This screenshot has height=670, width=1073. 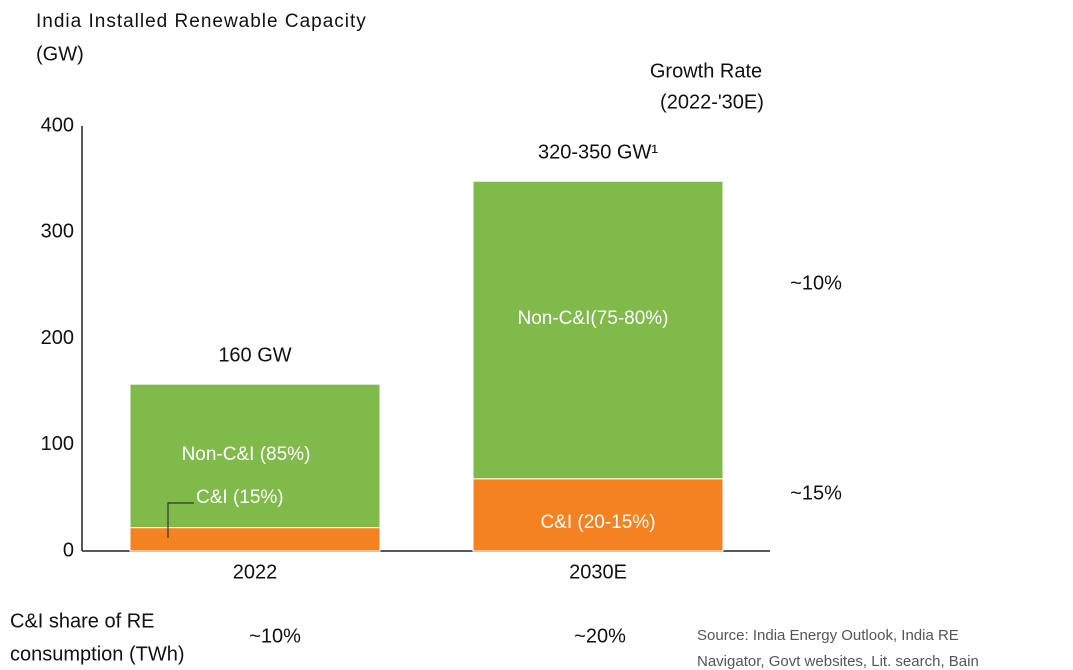 What do you see at coordinates (255, 572) in the screenshot?
I see `x-tick-label: 2022` at bounding box center [255, 572].